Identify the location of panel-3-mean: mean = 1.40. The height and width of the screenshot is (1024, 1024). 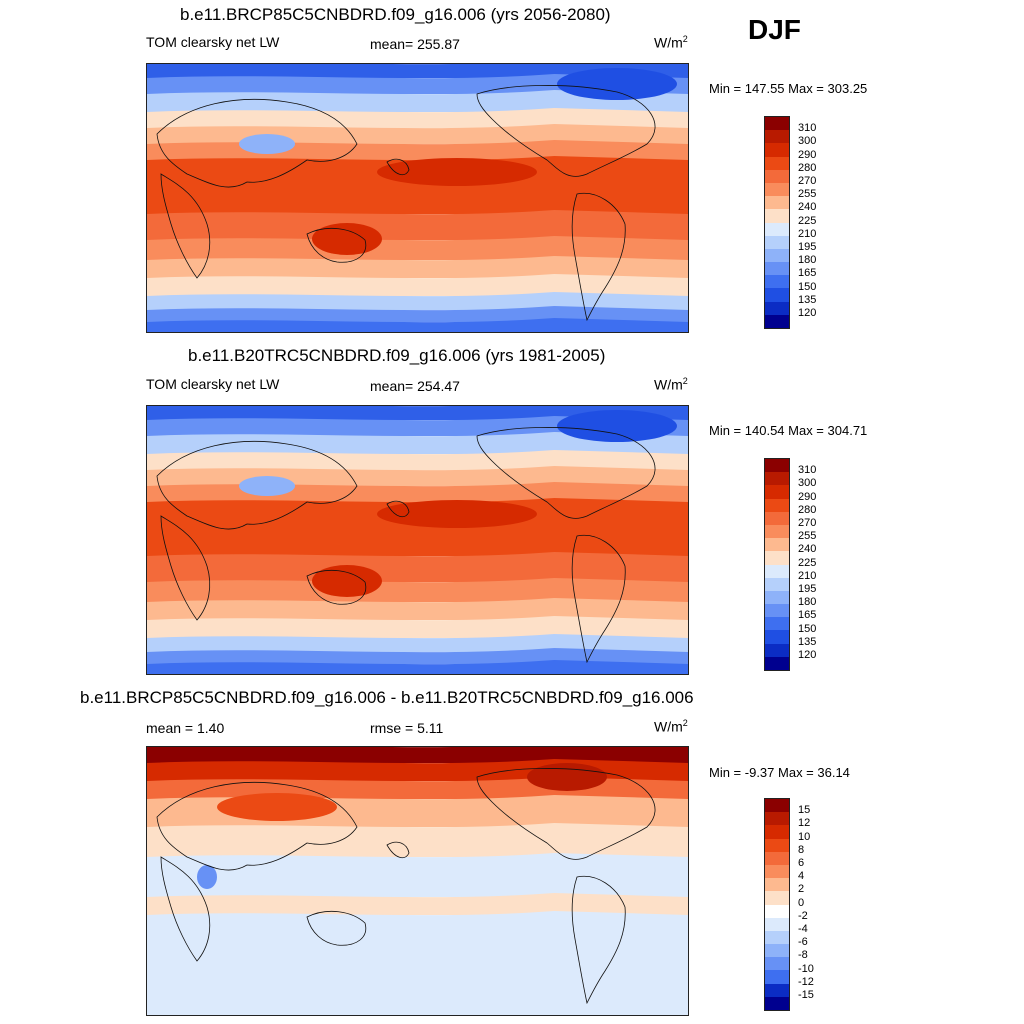
(185, 728).